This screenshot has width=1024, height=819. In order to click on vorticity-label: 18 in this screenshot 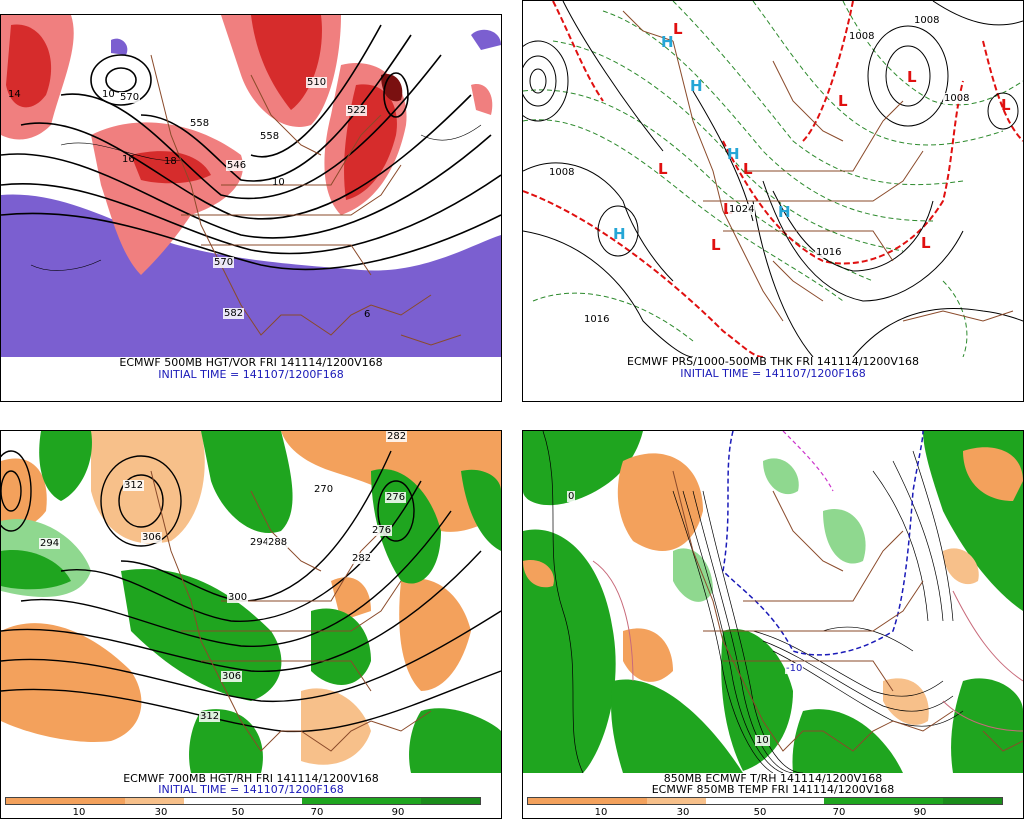, I will do `click(170, 161)`.